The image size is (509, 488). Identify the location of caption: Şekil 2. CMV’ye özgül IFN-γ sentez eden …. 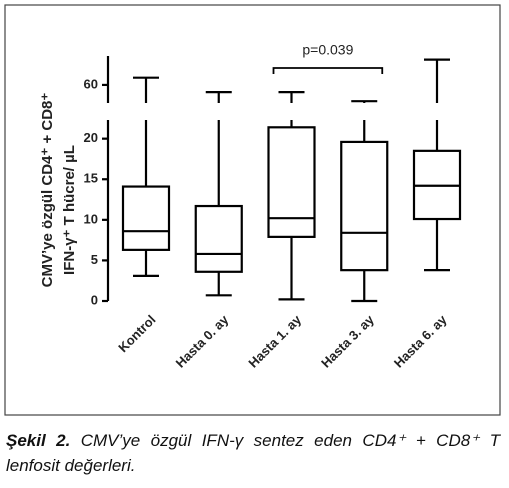
(253, 453).